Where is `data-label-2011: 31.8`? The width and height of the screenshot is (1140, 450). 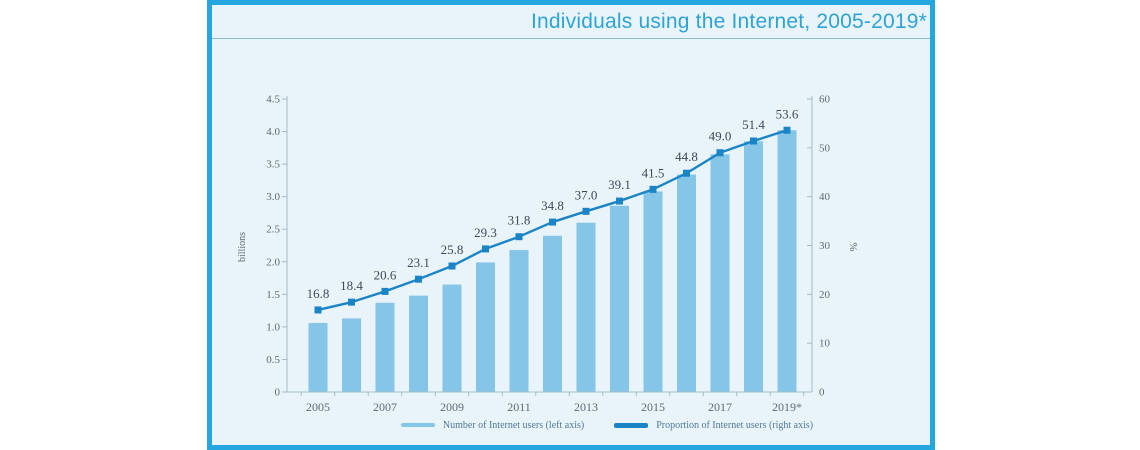
data-label-2011: 31.8 is located at coordinates (519, 220).